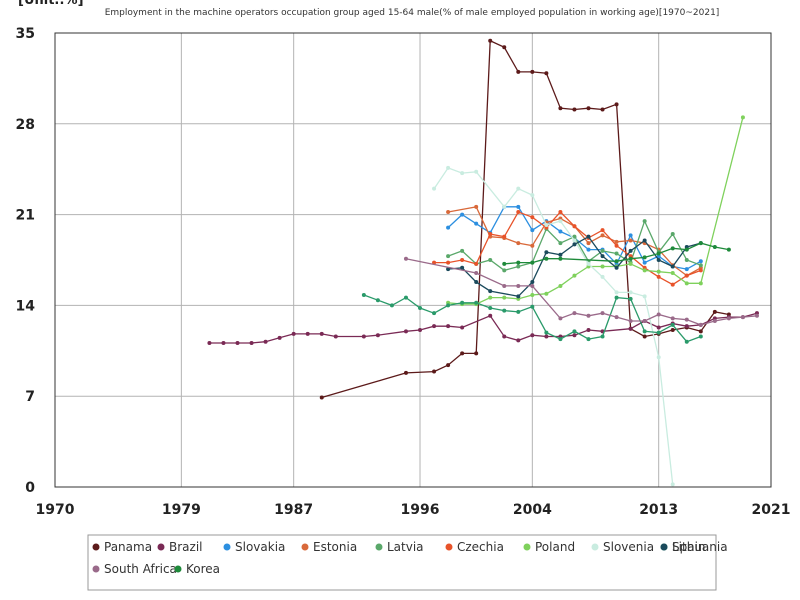  I want to click on series-south-africa, so click(581, 291).